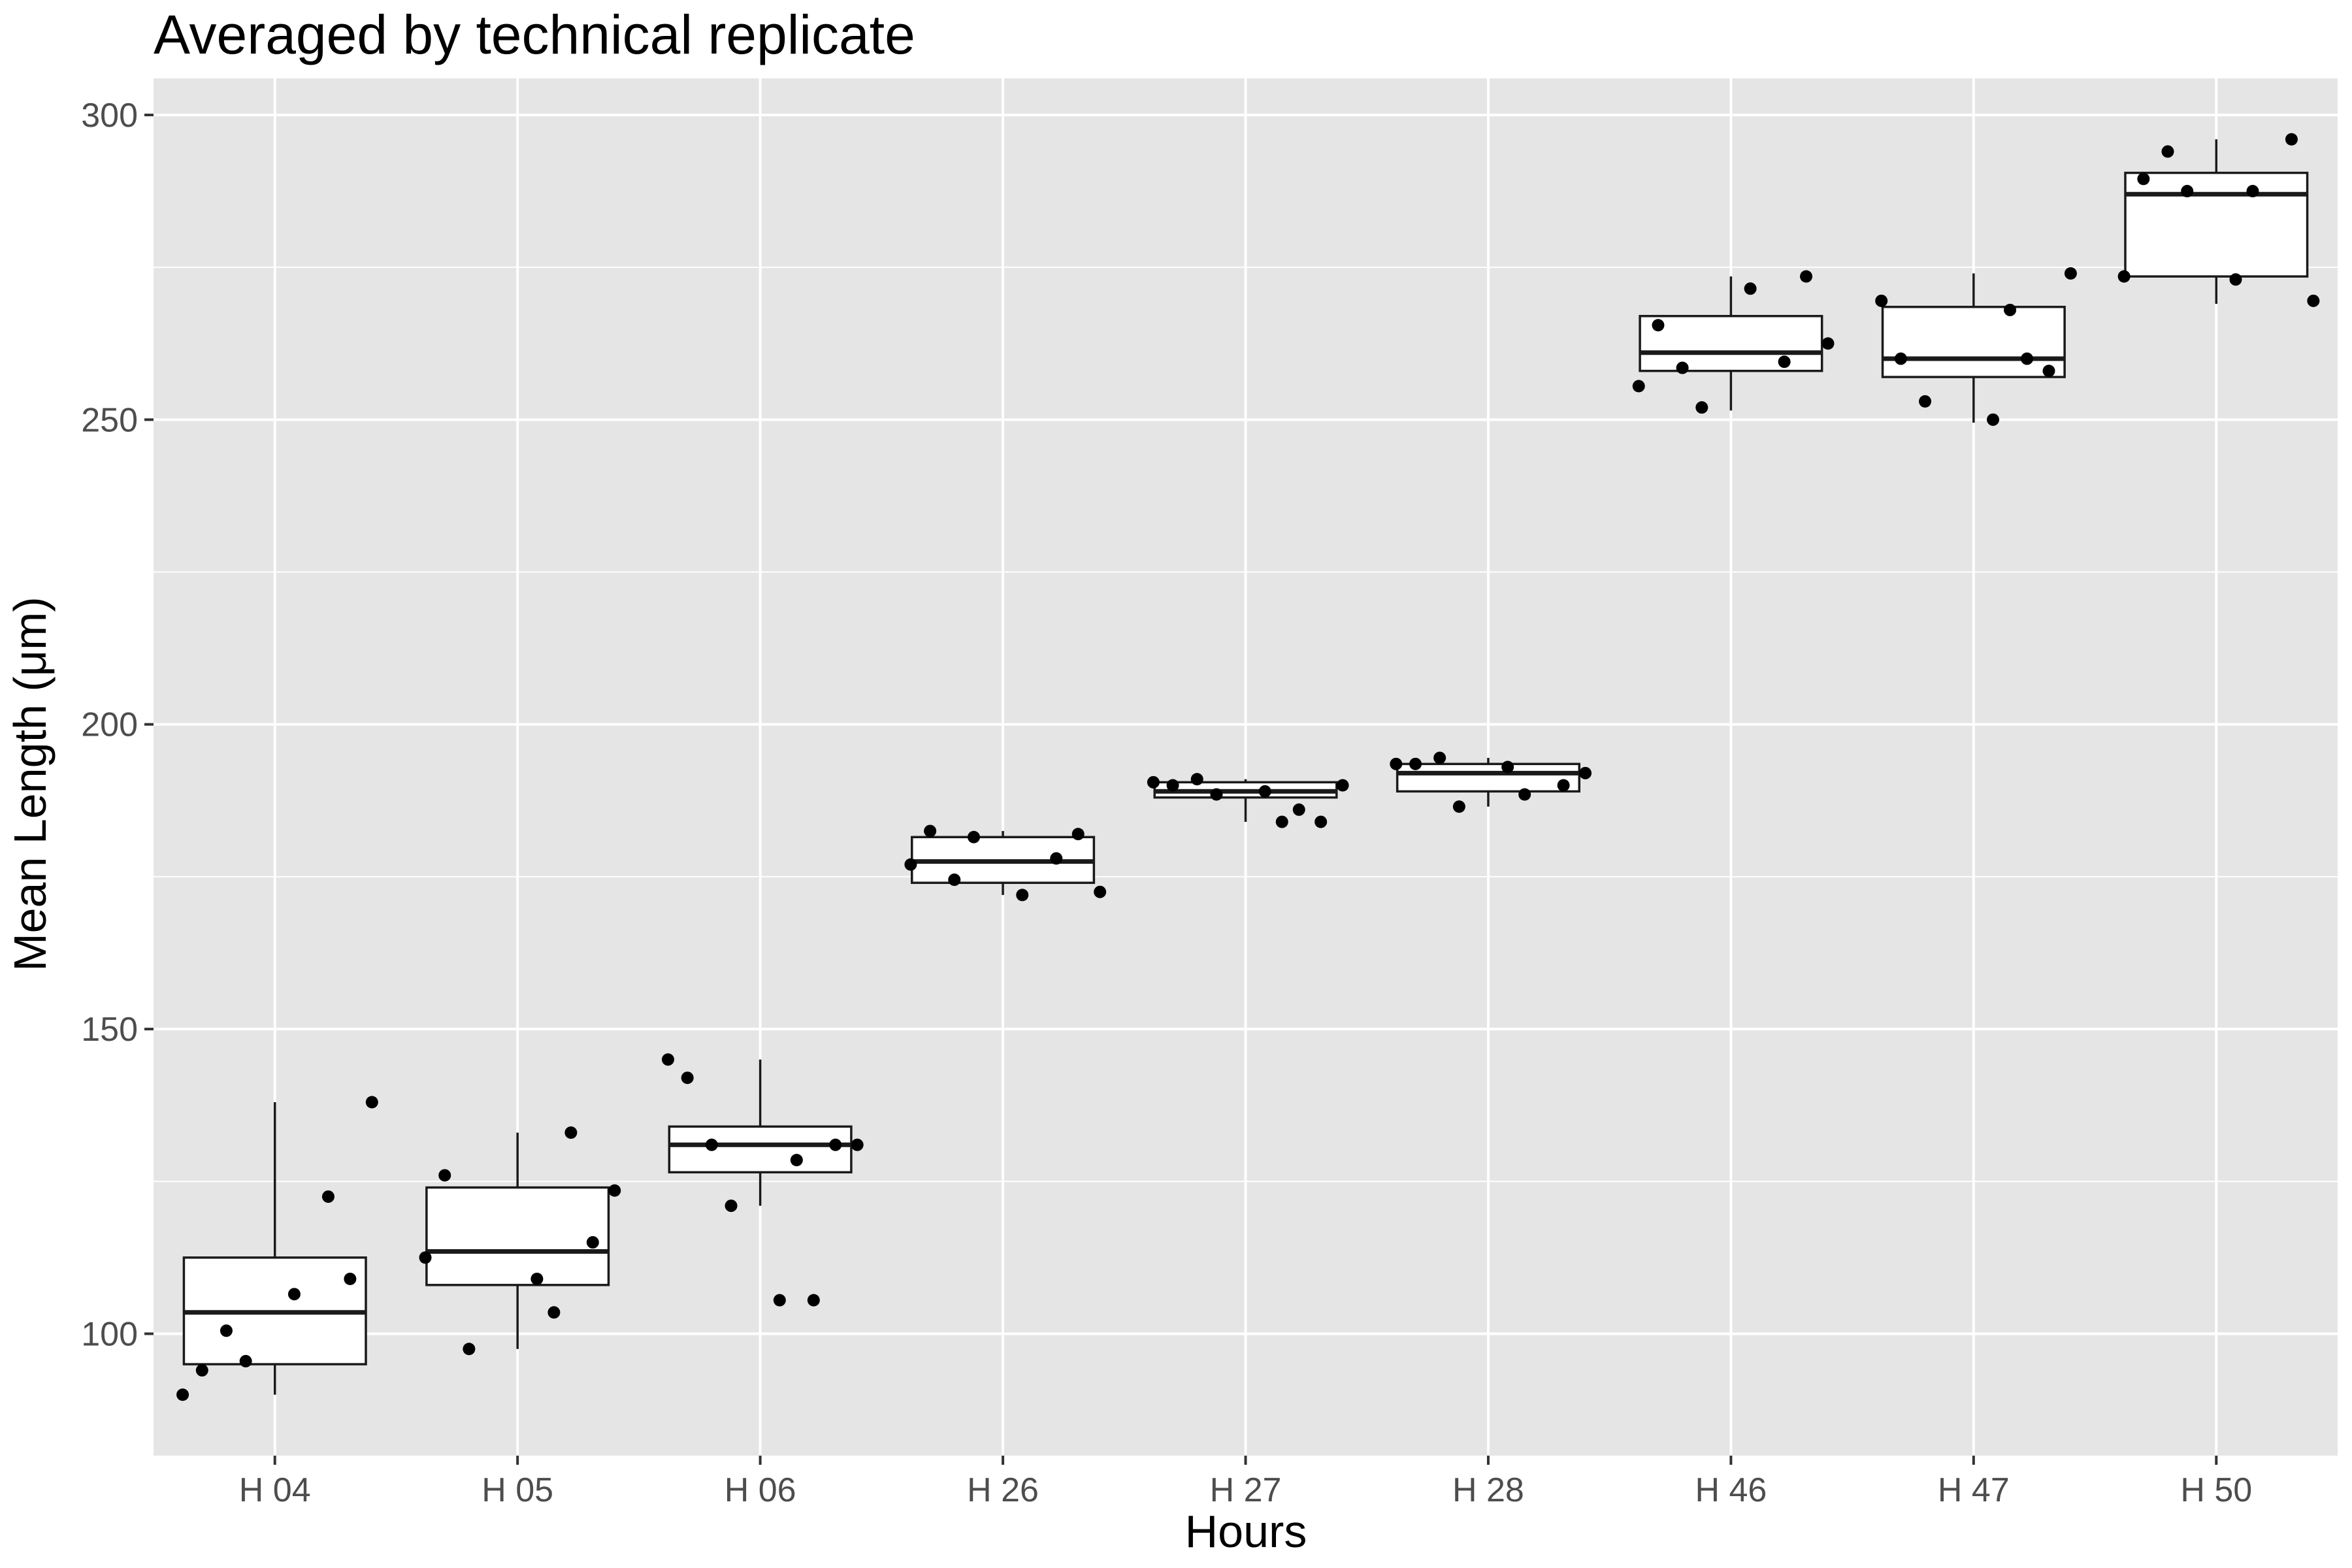 This screenshot has width=2352, height=1568. I want to click on box-h05, so click(517, 1240).